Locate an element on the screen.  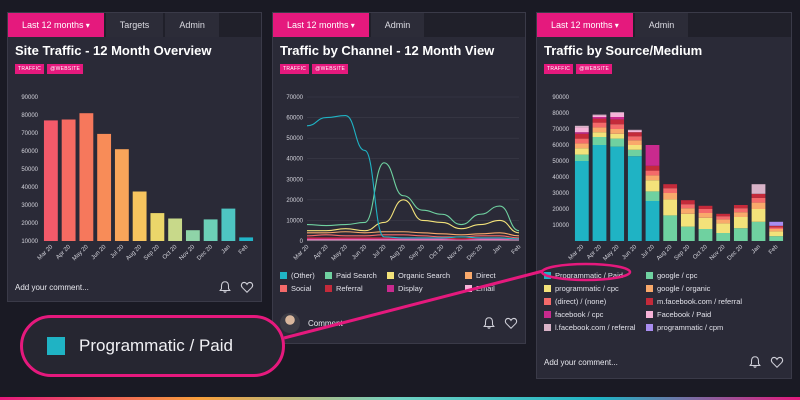
legend-item: programmatic / cpm is located at coordinates (716, 327).